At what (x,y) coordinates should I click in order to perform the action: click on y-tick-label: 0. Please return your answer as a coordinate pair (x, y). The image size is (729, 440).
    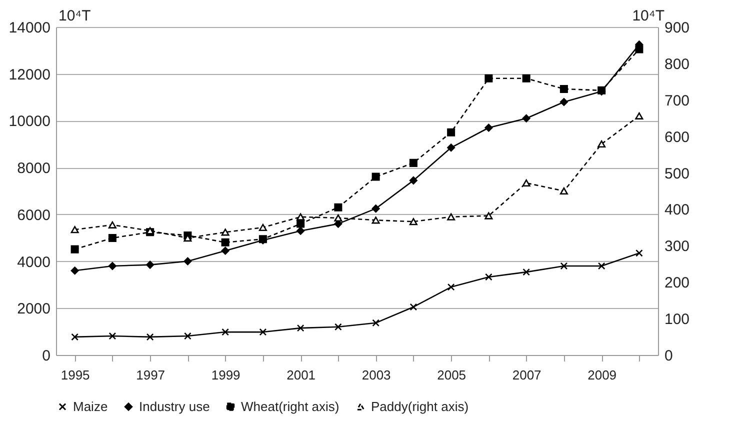
    Looking at the image, I should click on (46, 356).